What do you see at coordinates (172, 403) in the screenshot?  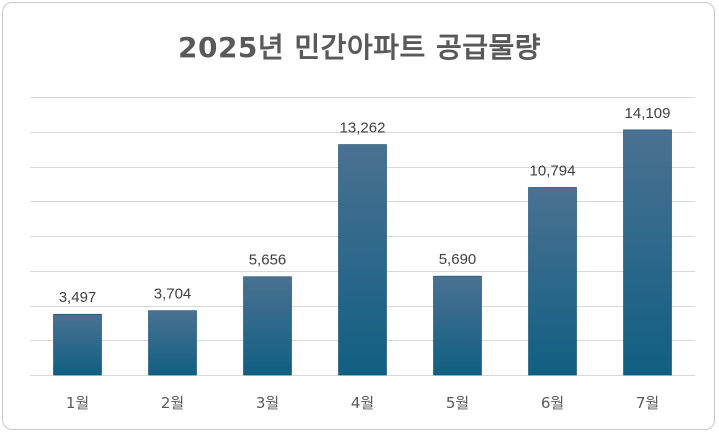 I see `x-tick-label: 2월` at bounding box center [172, 403].